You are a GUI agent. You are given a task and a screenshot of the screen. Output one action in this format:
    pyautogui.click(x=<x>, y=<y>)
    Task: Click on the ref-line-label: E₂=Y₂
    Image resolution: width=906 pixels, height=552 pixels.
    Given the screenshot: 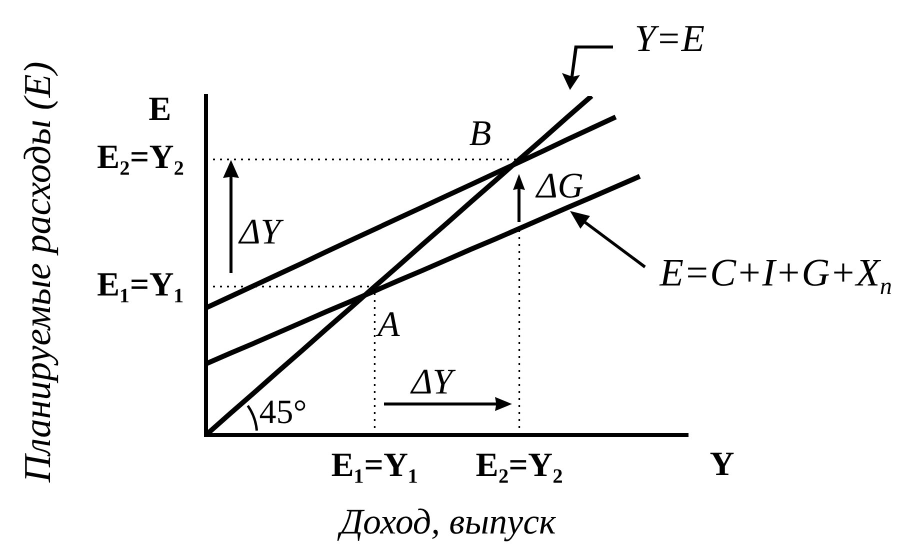 What is the action you would take?
    pyautogui.click(x=140, y=157)
    